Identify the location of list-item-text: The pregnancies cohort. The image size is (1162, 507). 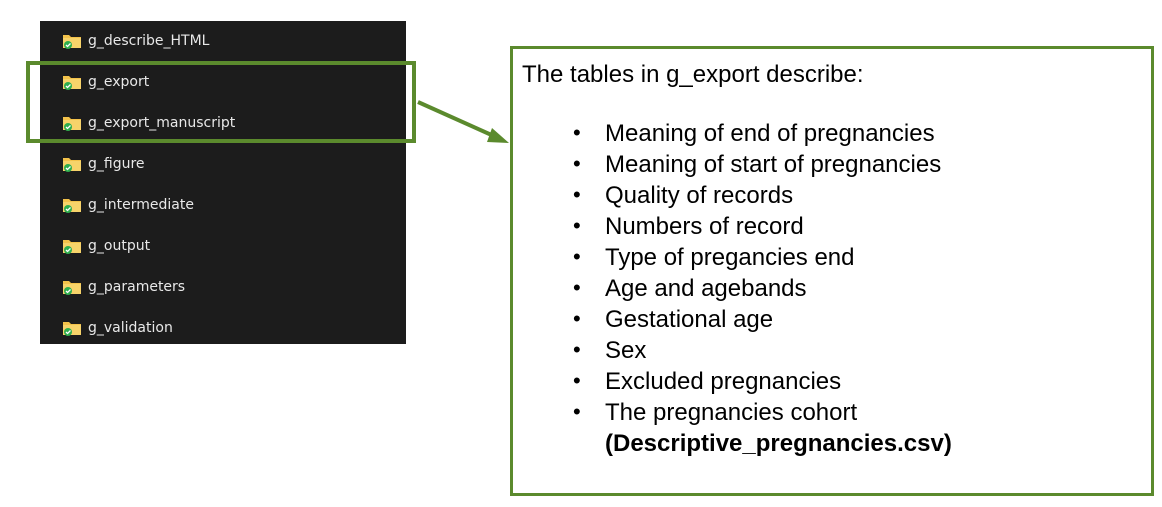
(731, 412).